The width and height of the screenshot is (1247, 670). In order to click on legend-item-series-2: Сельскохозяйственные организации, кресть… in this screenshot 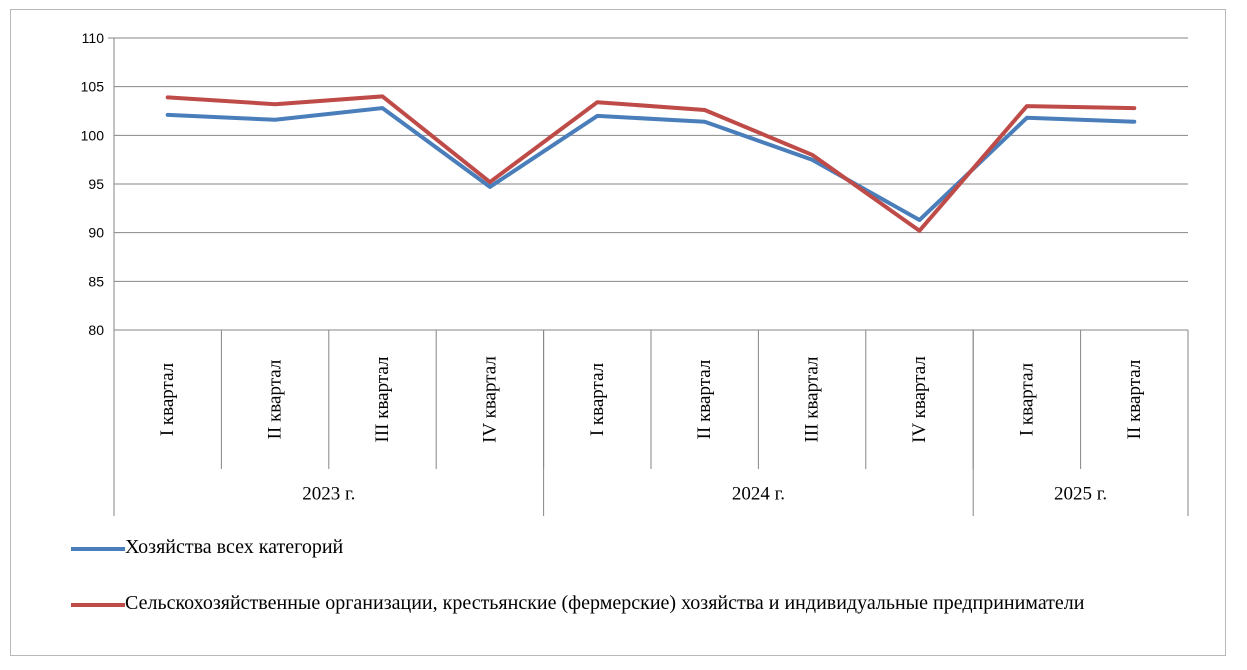, I will do `click(643, 603)`.